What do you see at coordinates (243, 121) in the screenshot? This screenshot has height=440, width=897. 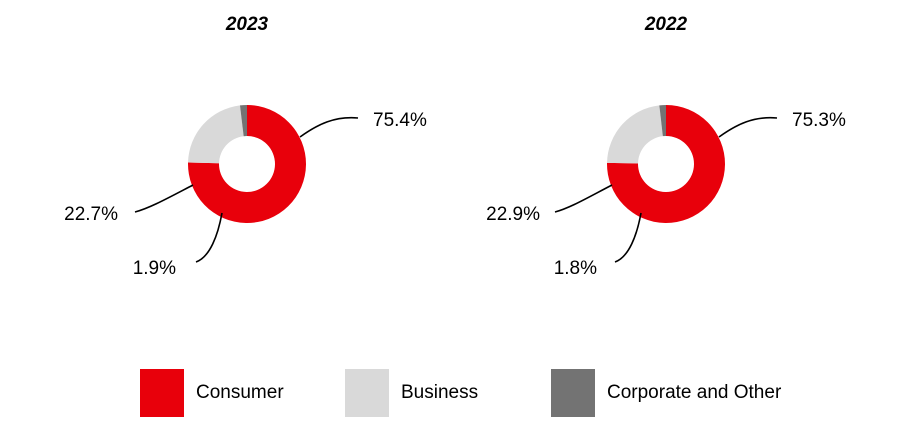 I see `donut-slice-2023-corporate-and-other` at bounding box center [243, 121].